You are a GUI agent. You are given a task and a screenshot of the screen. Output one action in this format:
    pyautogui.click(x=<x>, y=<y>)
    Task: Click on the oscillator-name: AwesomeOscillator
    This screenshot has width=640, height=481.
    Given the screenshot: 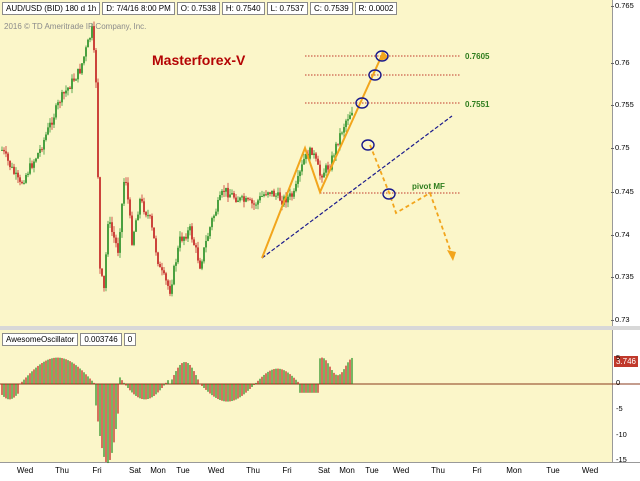 What is the action you would take?
    pyautogui.click(x=40, y=339)
    